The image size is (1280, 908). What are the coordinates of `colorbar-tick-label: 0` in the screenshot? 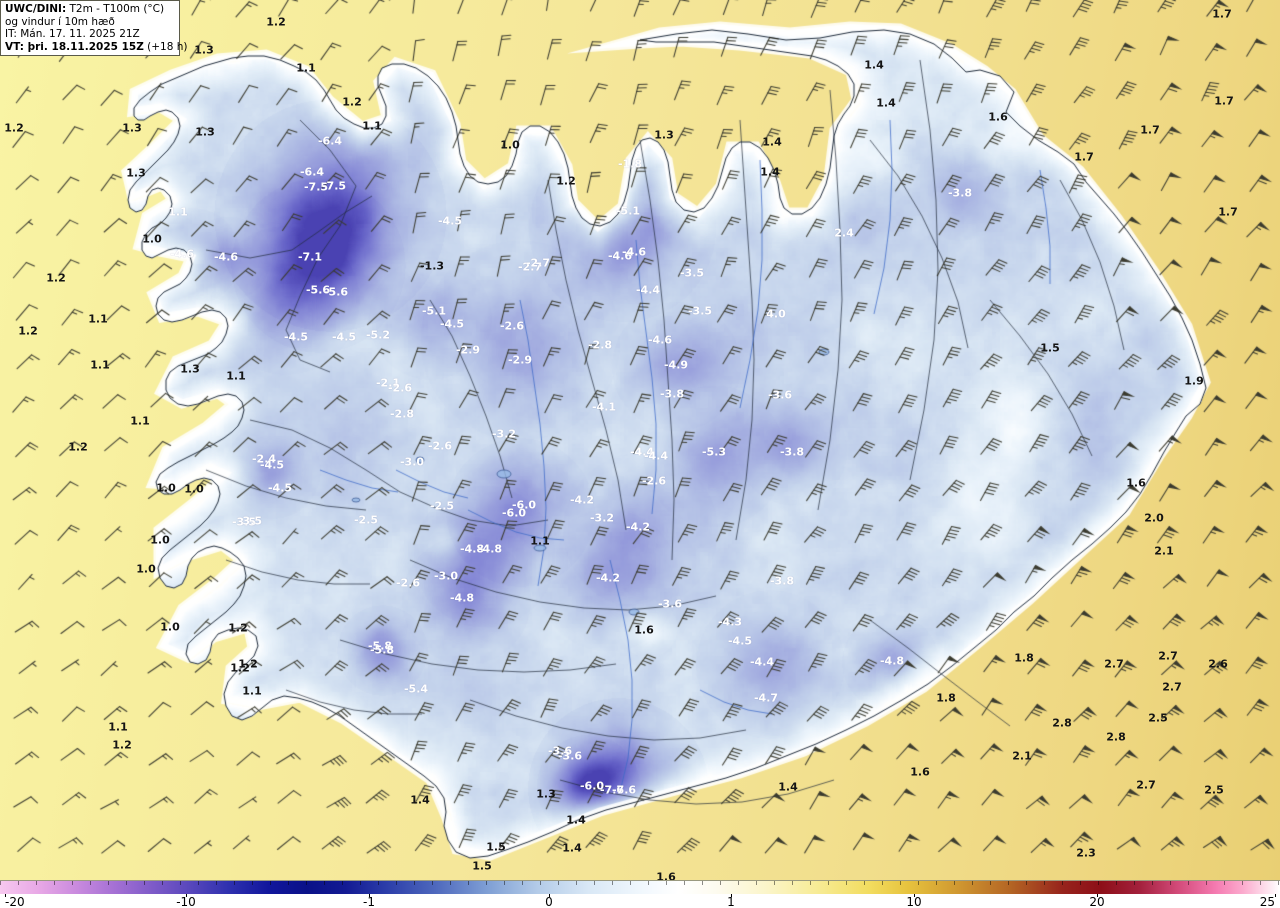 It's located at (549, 901).